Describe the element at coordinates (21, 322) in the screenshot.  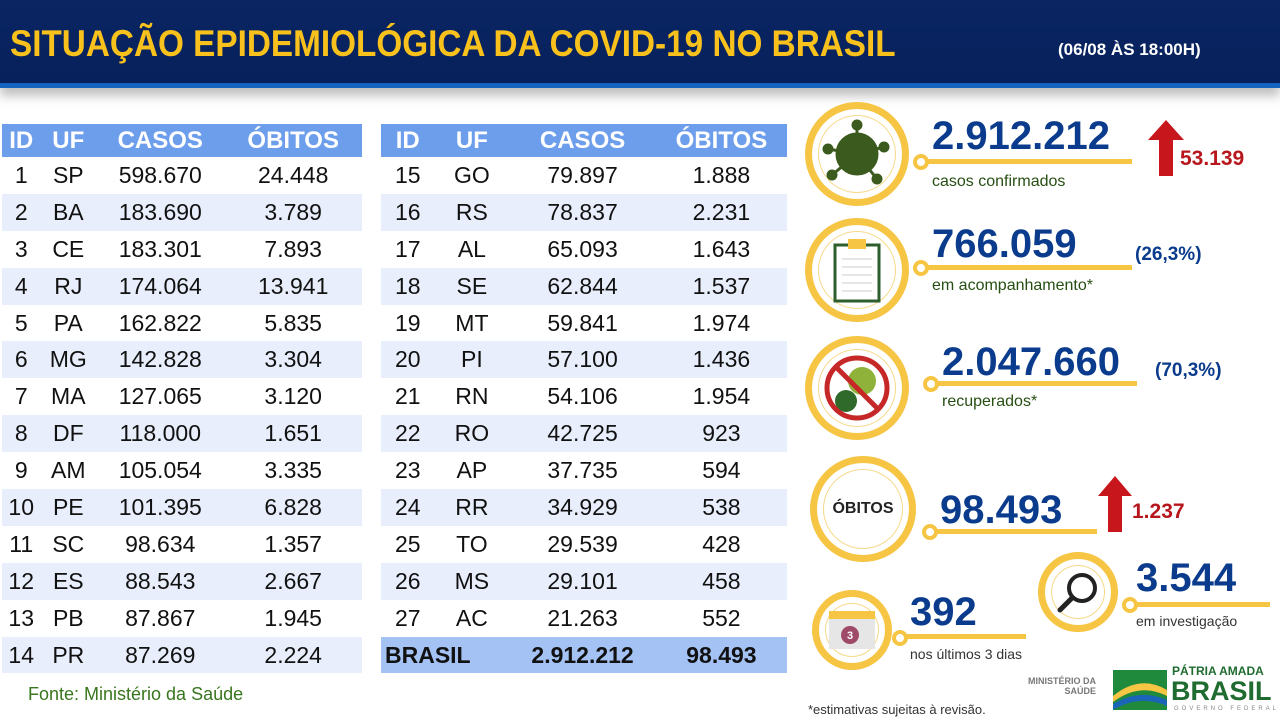
I see `table-cell: 5` at that location.